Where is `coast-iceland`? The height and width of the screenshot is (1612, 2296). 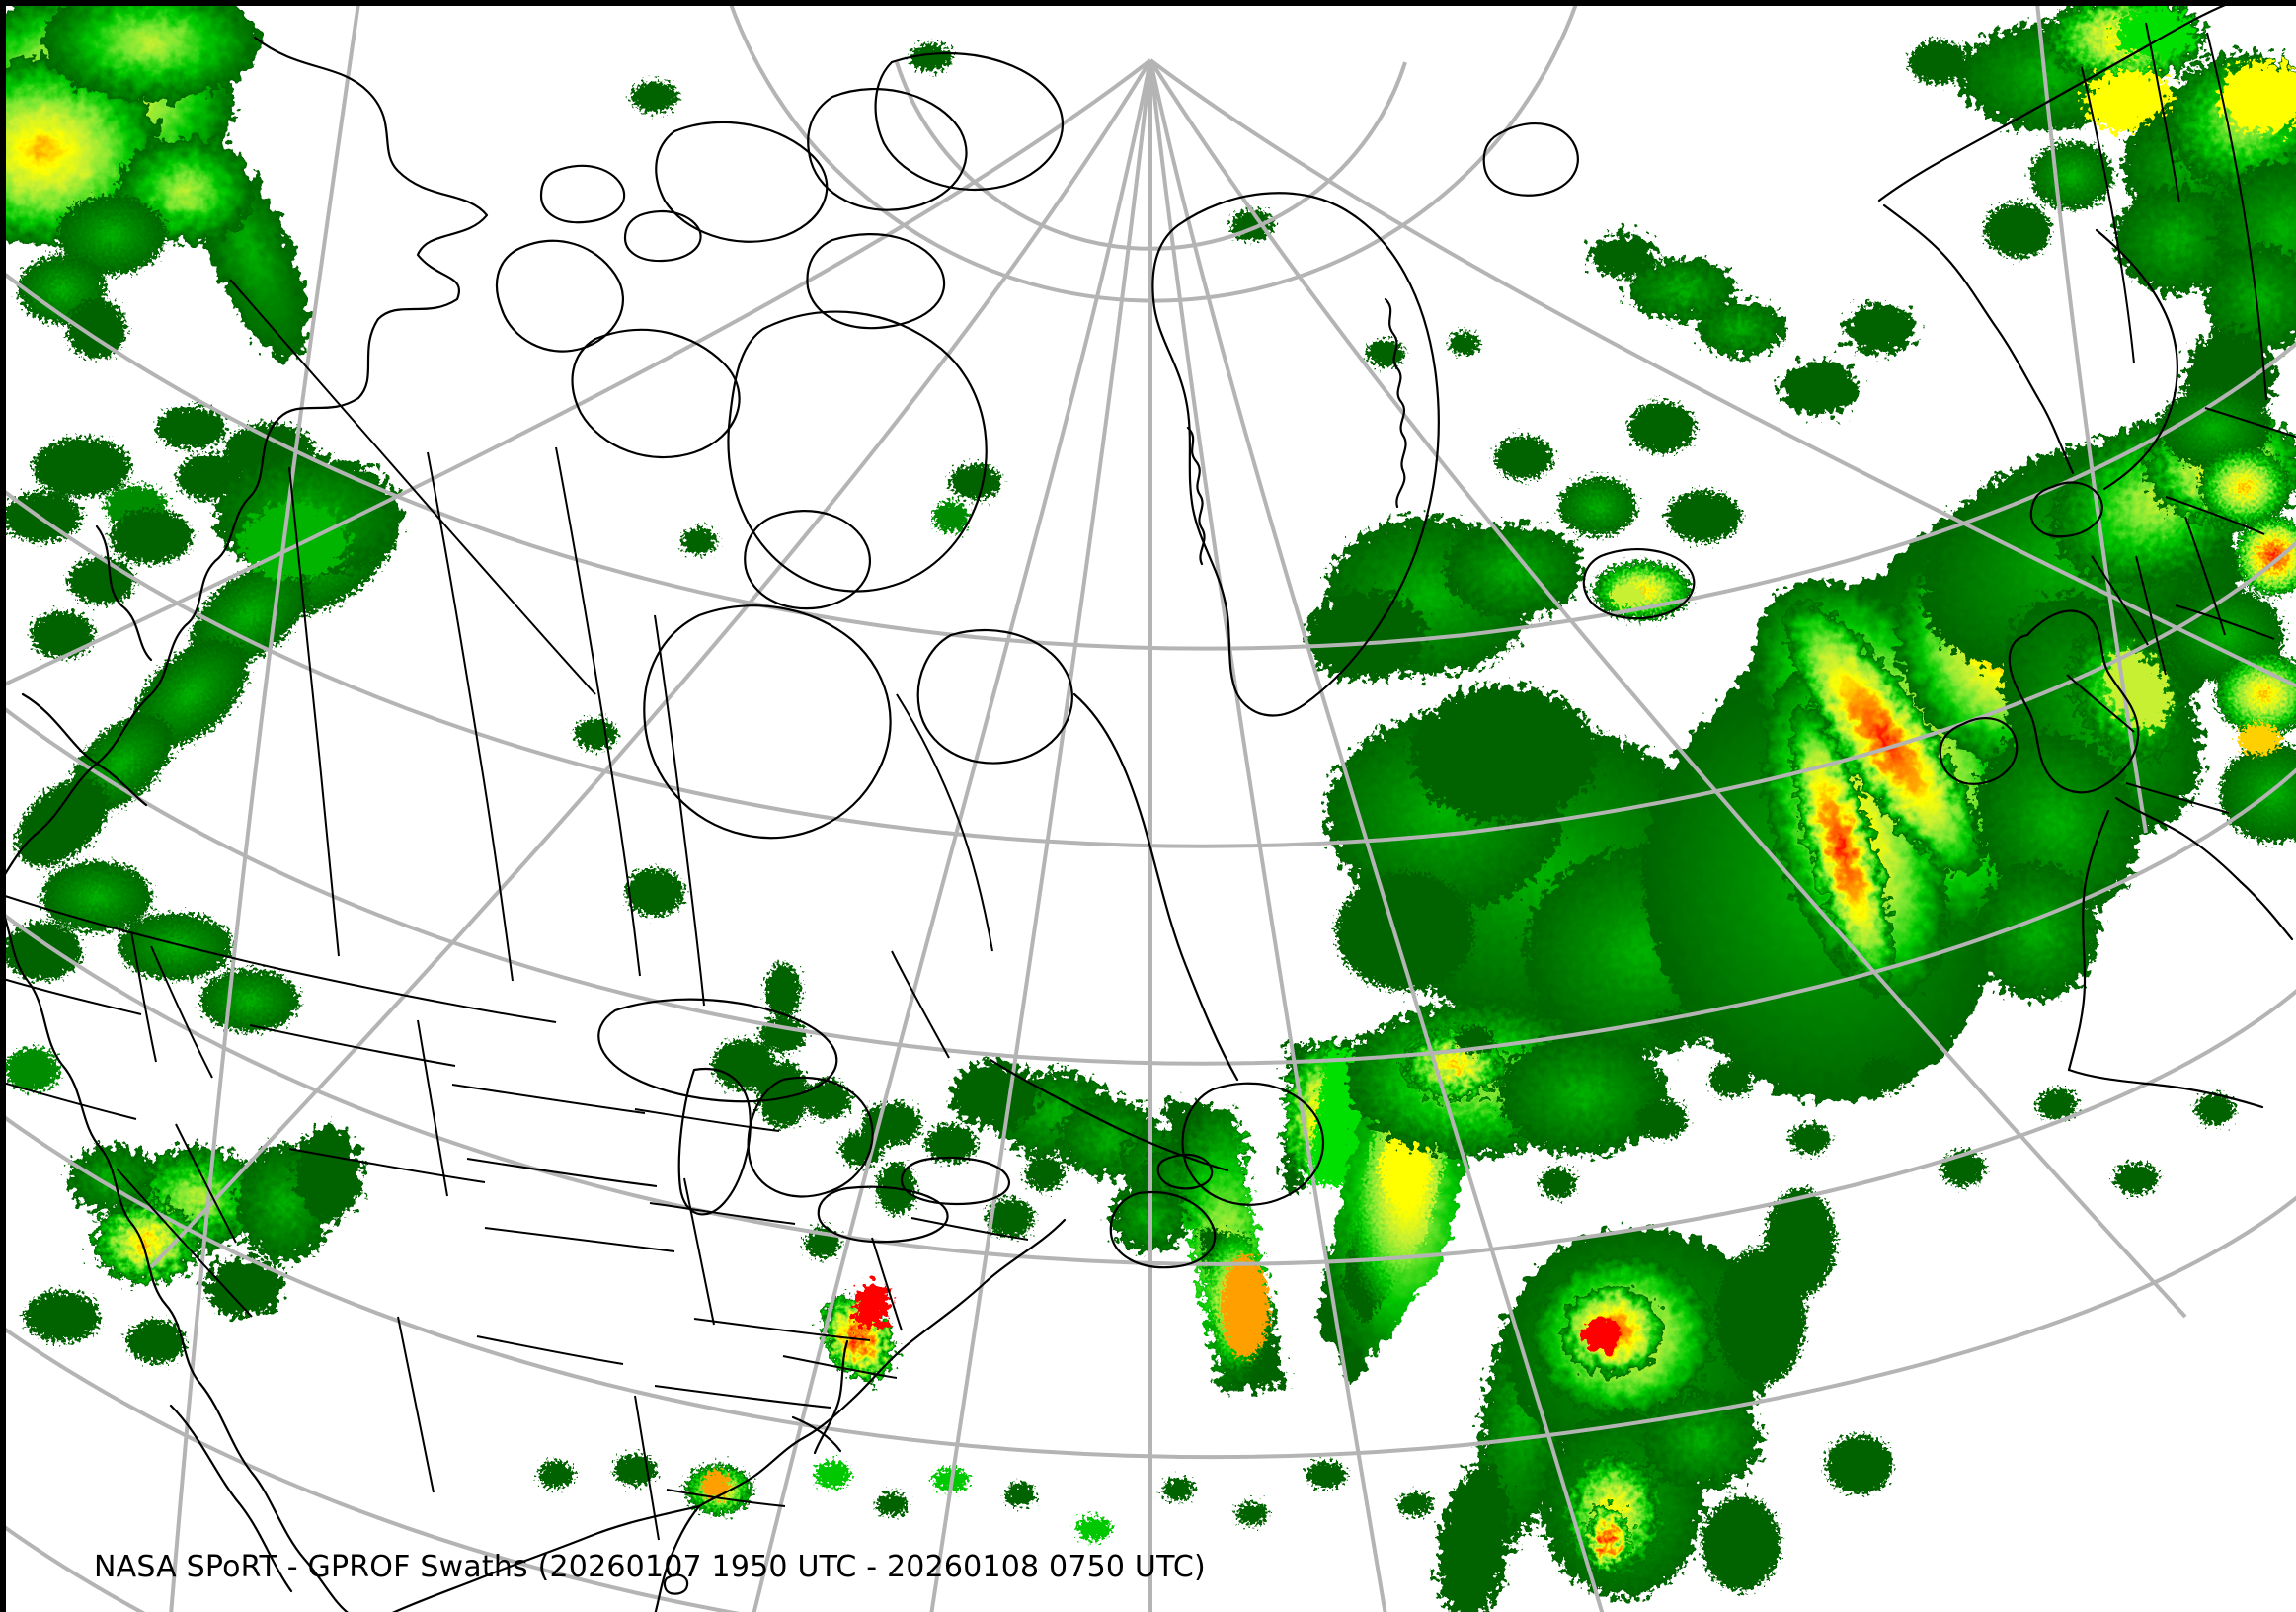
coast-iceland is located at coordinates (1639, 584).